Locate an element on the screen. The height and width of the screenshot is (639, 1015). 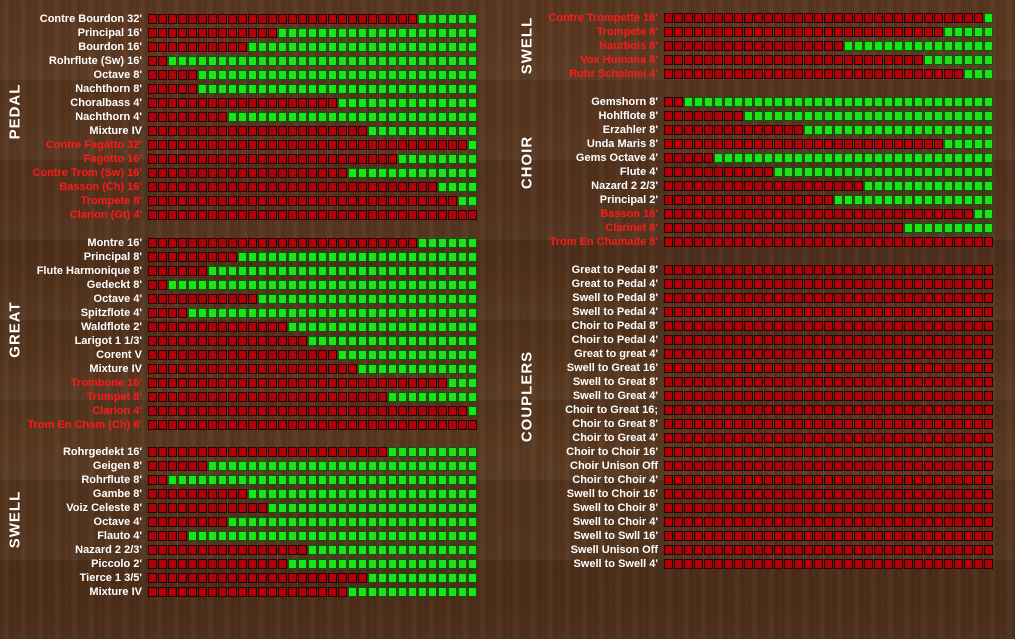
stop-row: Gambe 8' is located at coordinates (239, 494).